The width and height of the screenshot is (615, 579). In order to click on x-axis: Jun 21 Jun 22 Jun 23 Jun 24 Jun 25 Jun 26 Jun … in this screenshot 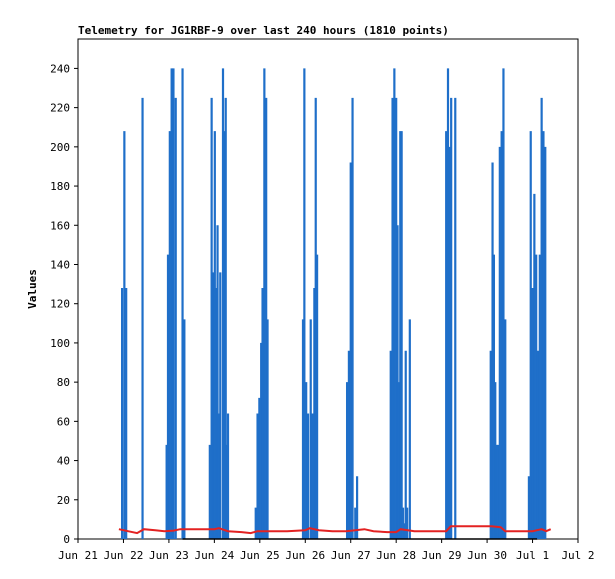, I will do `click(326, 550)`.